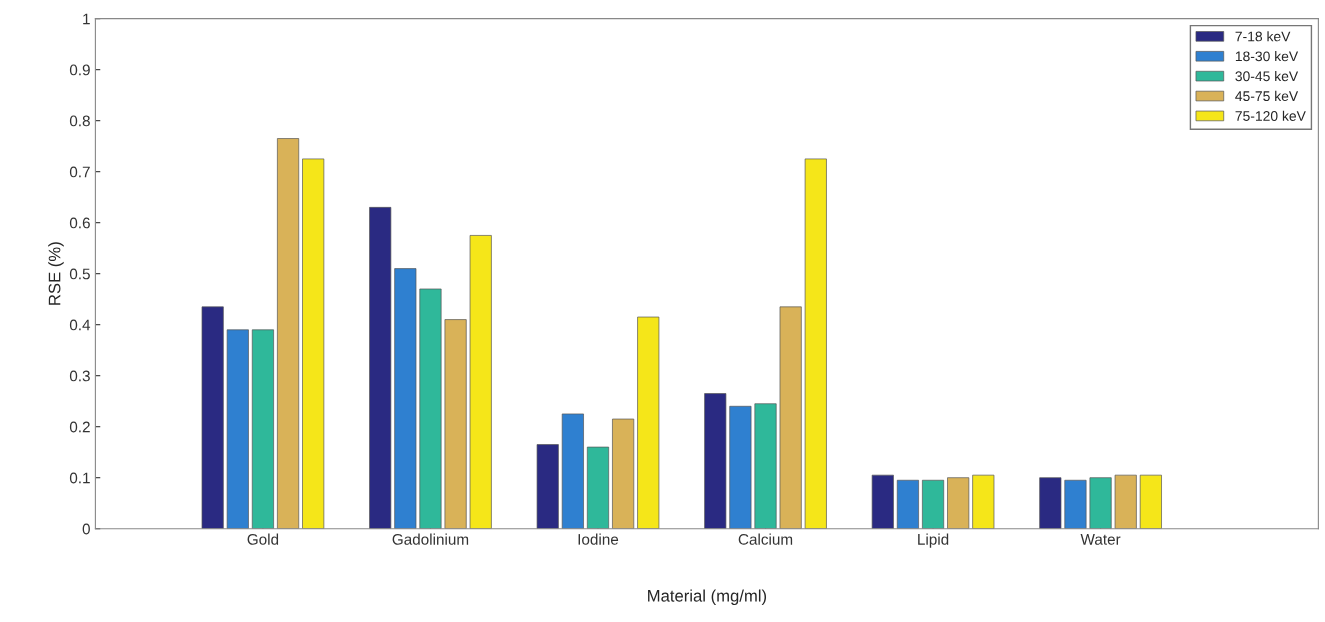 This screenshot has height=622, width=1325. Describe the element at coordinates (80, 325) in the screenshot. I see `y-tick-label: 0.4` at that location.